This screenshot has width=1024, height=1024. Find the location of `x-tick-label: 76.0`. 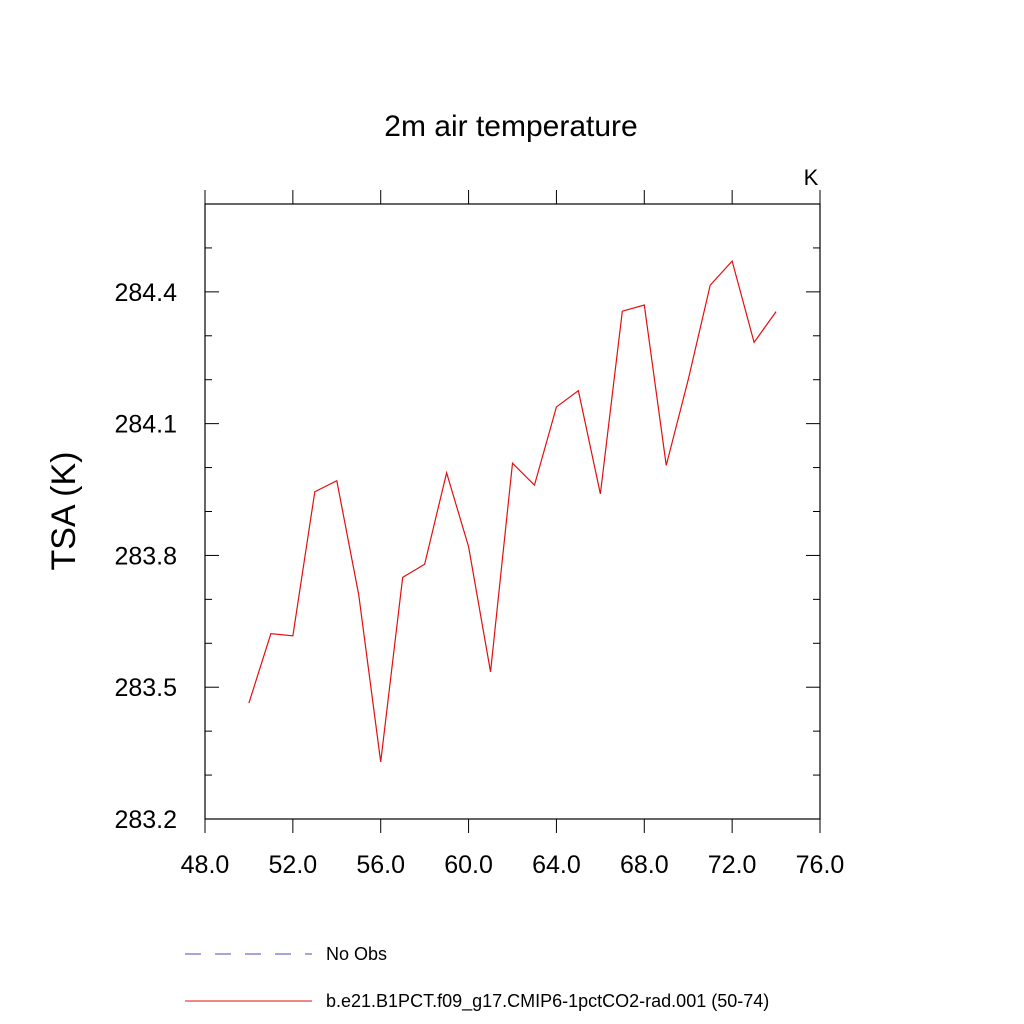

x-tick-label: 76.0 is located at coordinates (820, 865).